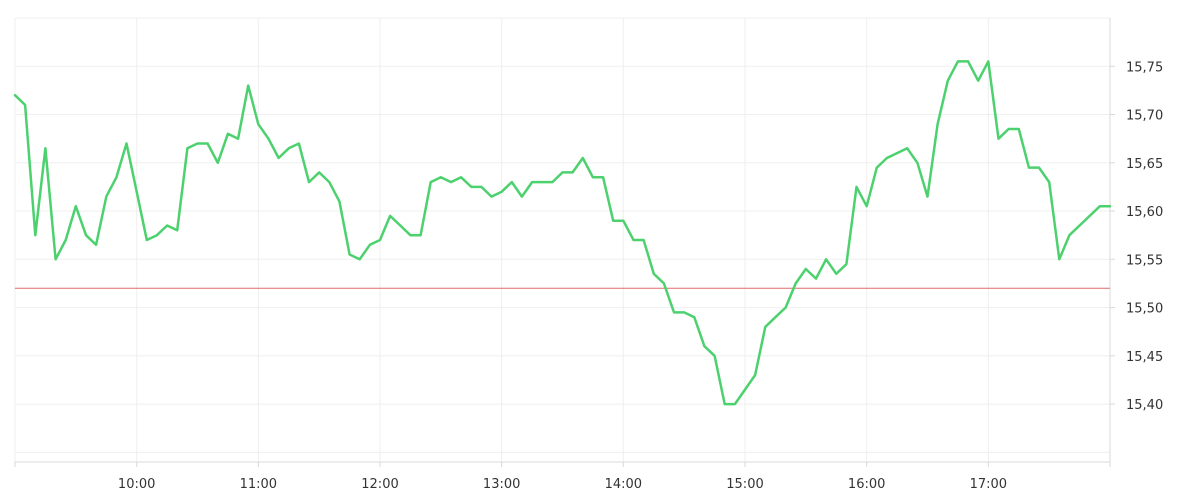 Image resolution: width=1200 pixels, height=500 pixels. I want to click on y-tick-label: 15,40, so click(1144, 405).